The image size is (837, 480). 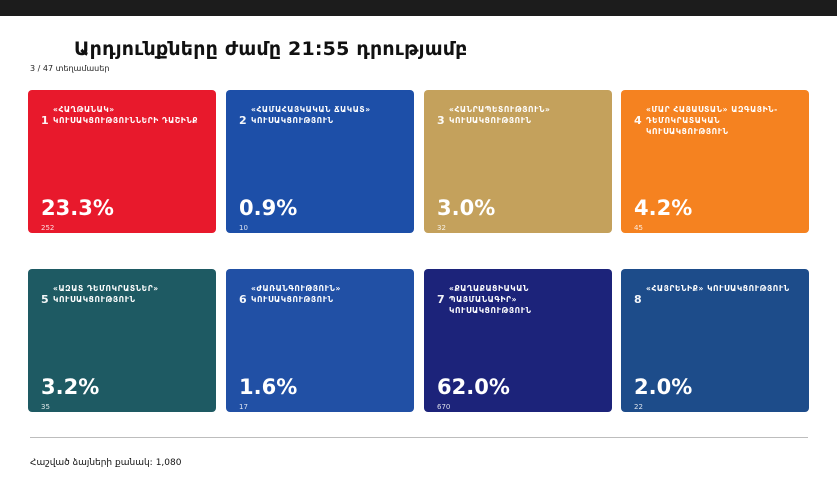 I want to click on counted-votes: Հաշված ձայների քանակ: 1,080, so click(x=105, y=463).